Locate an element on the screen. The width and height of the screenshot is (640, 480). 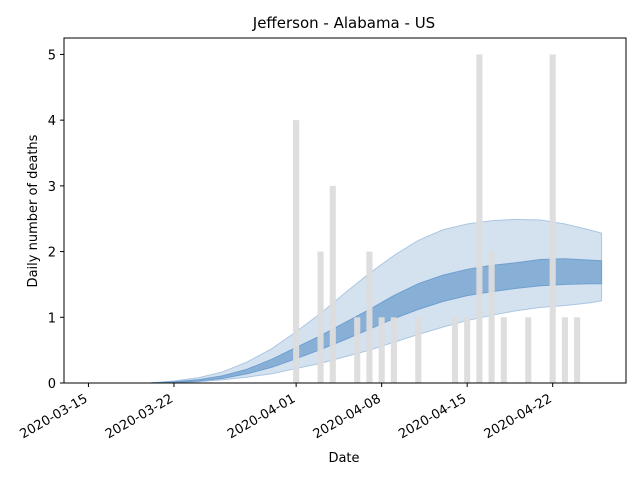
y-tick-label: 3 is located at coordinates (52, 187).